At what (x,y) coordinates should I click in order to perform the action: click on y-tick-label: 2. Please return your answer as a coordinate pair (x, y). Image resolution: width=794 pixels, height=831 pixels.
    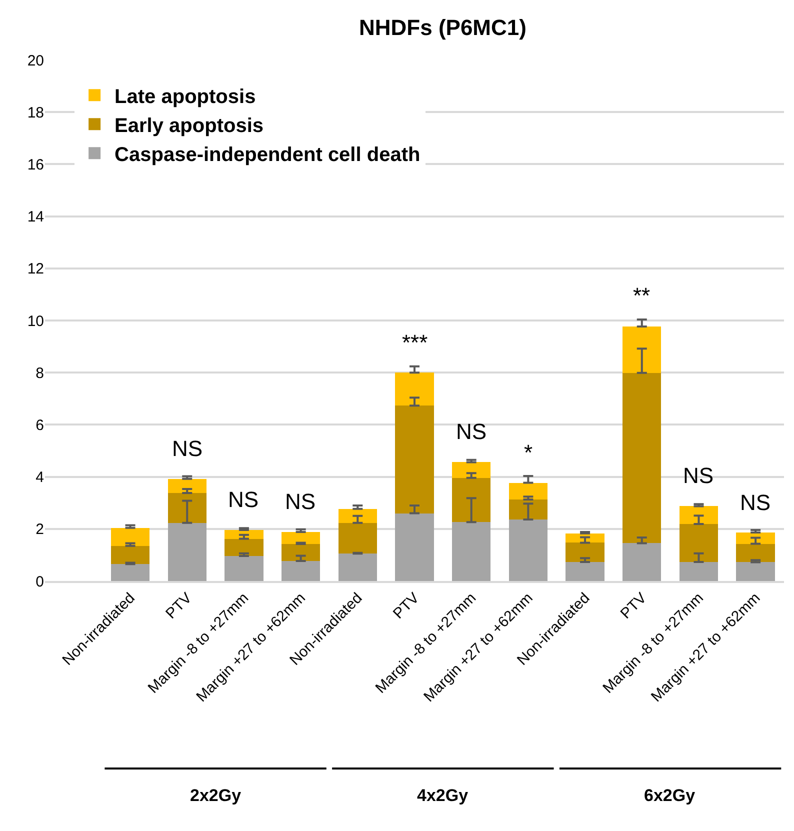
    Looking at the image, I should click on (40, 529).